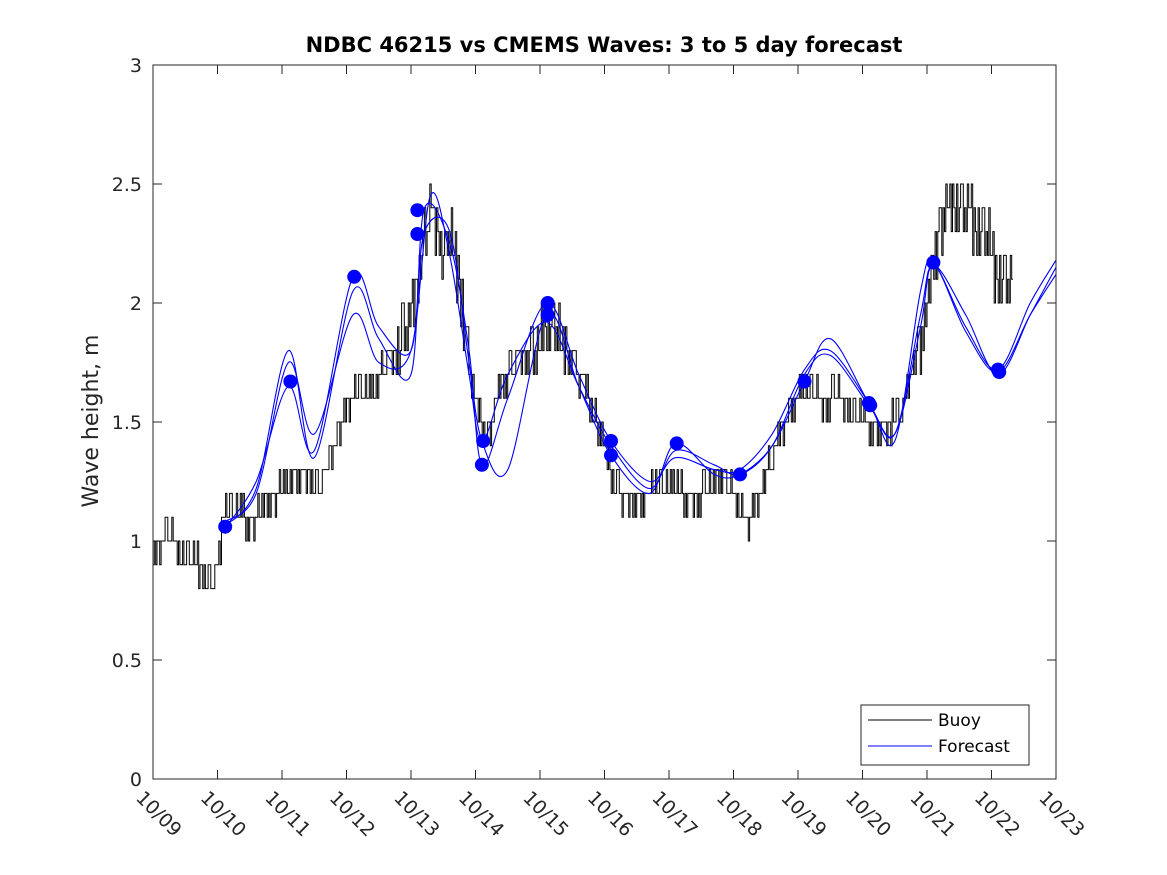 This screenshot has height=875, width=1167. Describe the element at coordinates (127, 185) in the screenshot. I see `y-tick-label: 2.5` at that location.